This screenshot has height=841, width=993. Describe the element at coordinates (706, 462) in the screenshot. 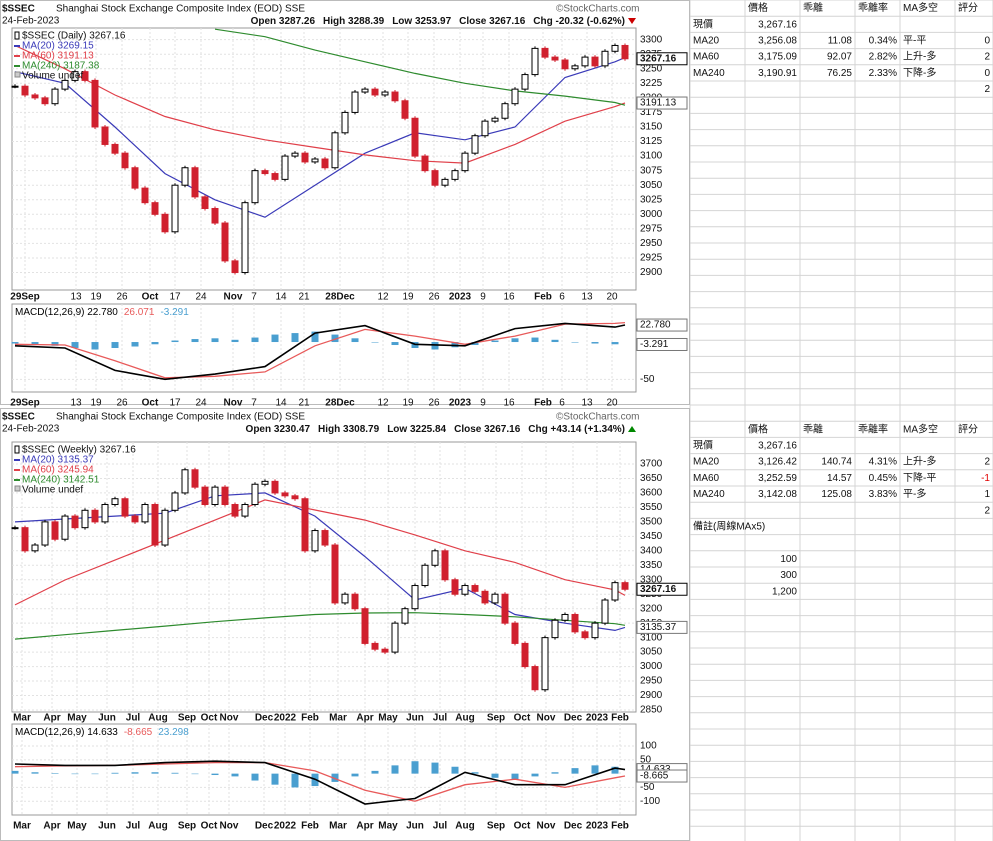

I see `sheet-cell: MA20` at that location.